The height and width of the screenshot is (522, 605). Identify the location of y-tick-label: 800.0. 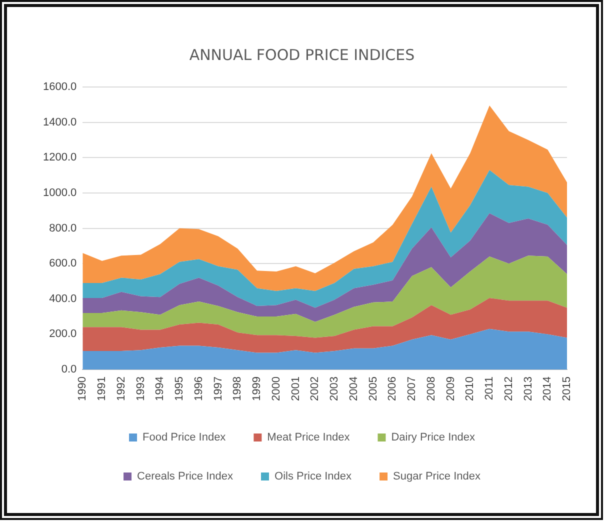
(63, 228).